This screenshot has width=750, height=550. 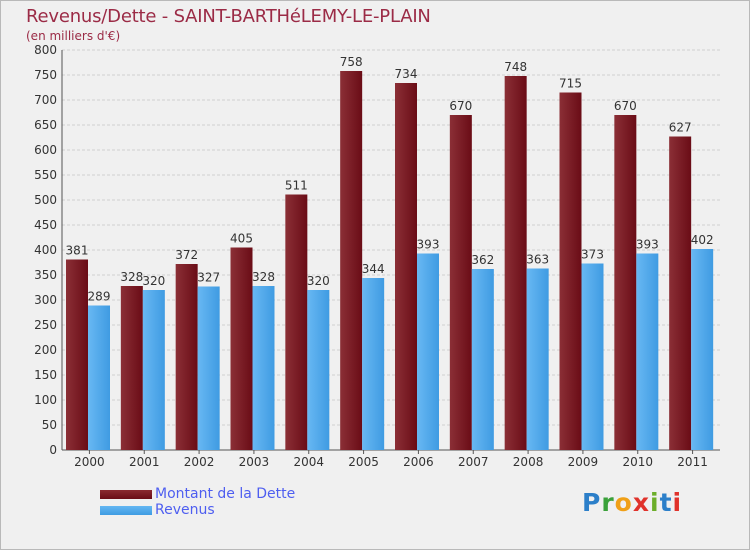 What do you see at coordinates (126, 494) in the screenshot?
I see `legend-swatch-dette` at bounding box center [126, 494].